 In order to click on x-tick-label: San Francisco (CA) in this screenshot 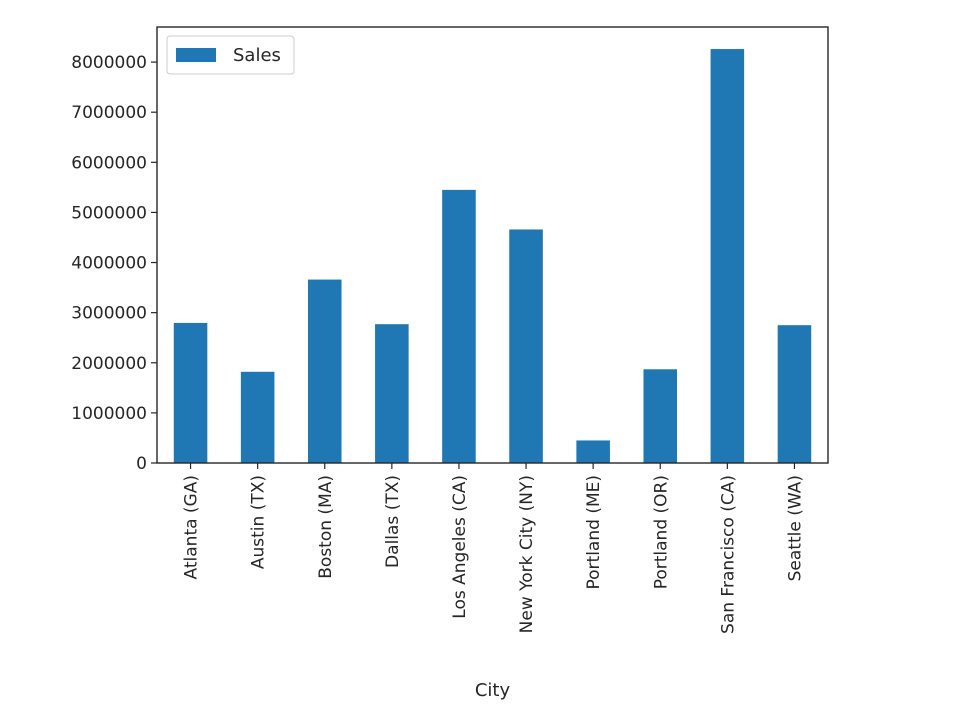, I will do `click(728, 554)`.